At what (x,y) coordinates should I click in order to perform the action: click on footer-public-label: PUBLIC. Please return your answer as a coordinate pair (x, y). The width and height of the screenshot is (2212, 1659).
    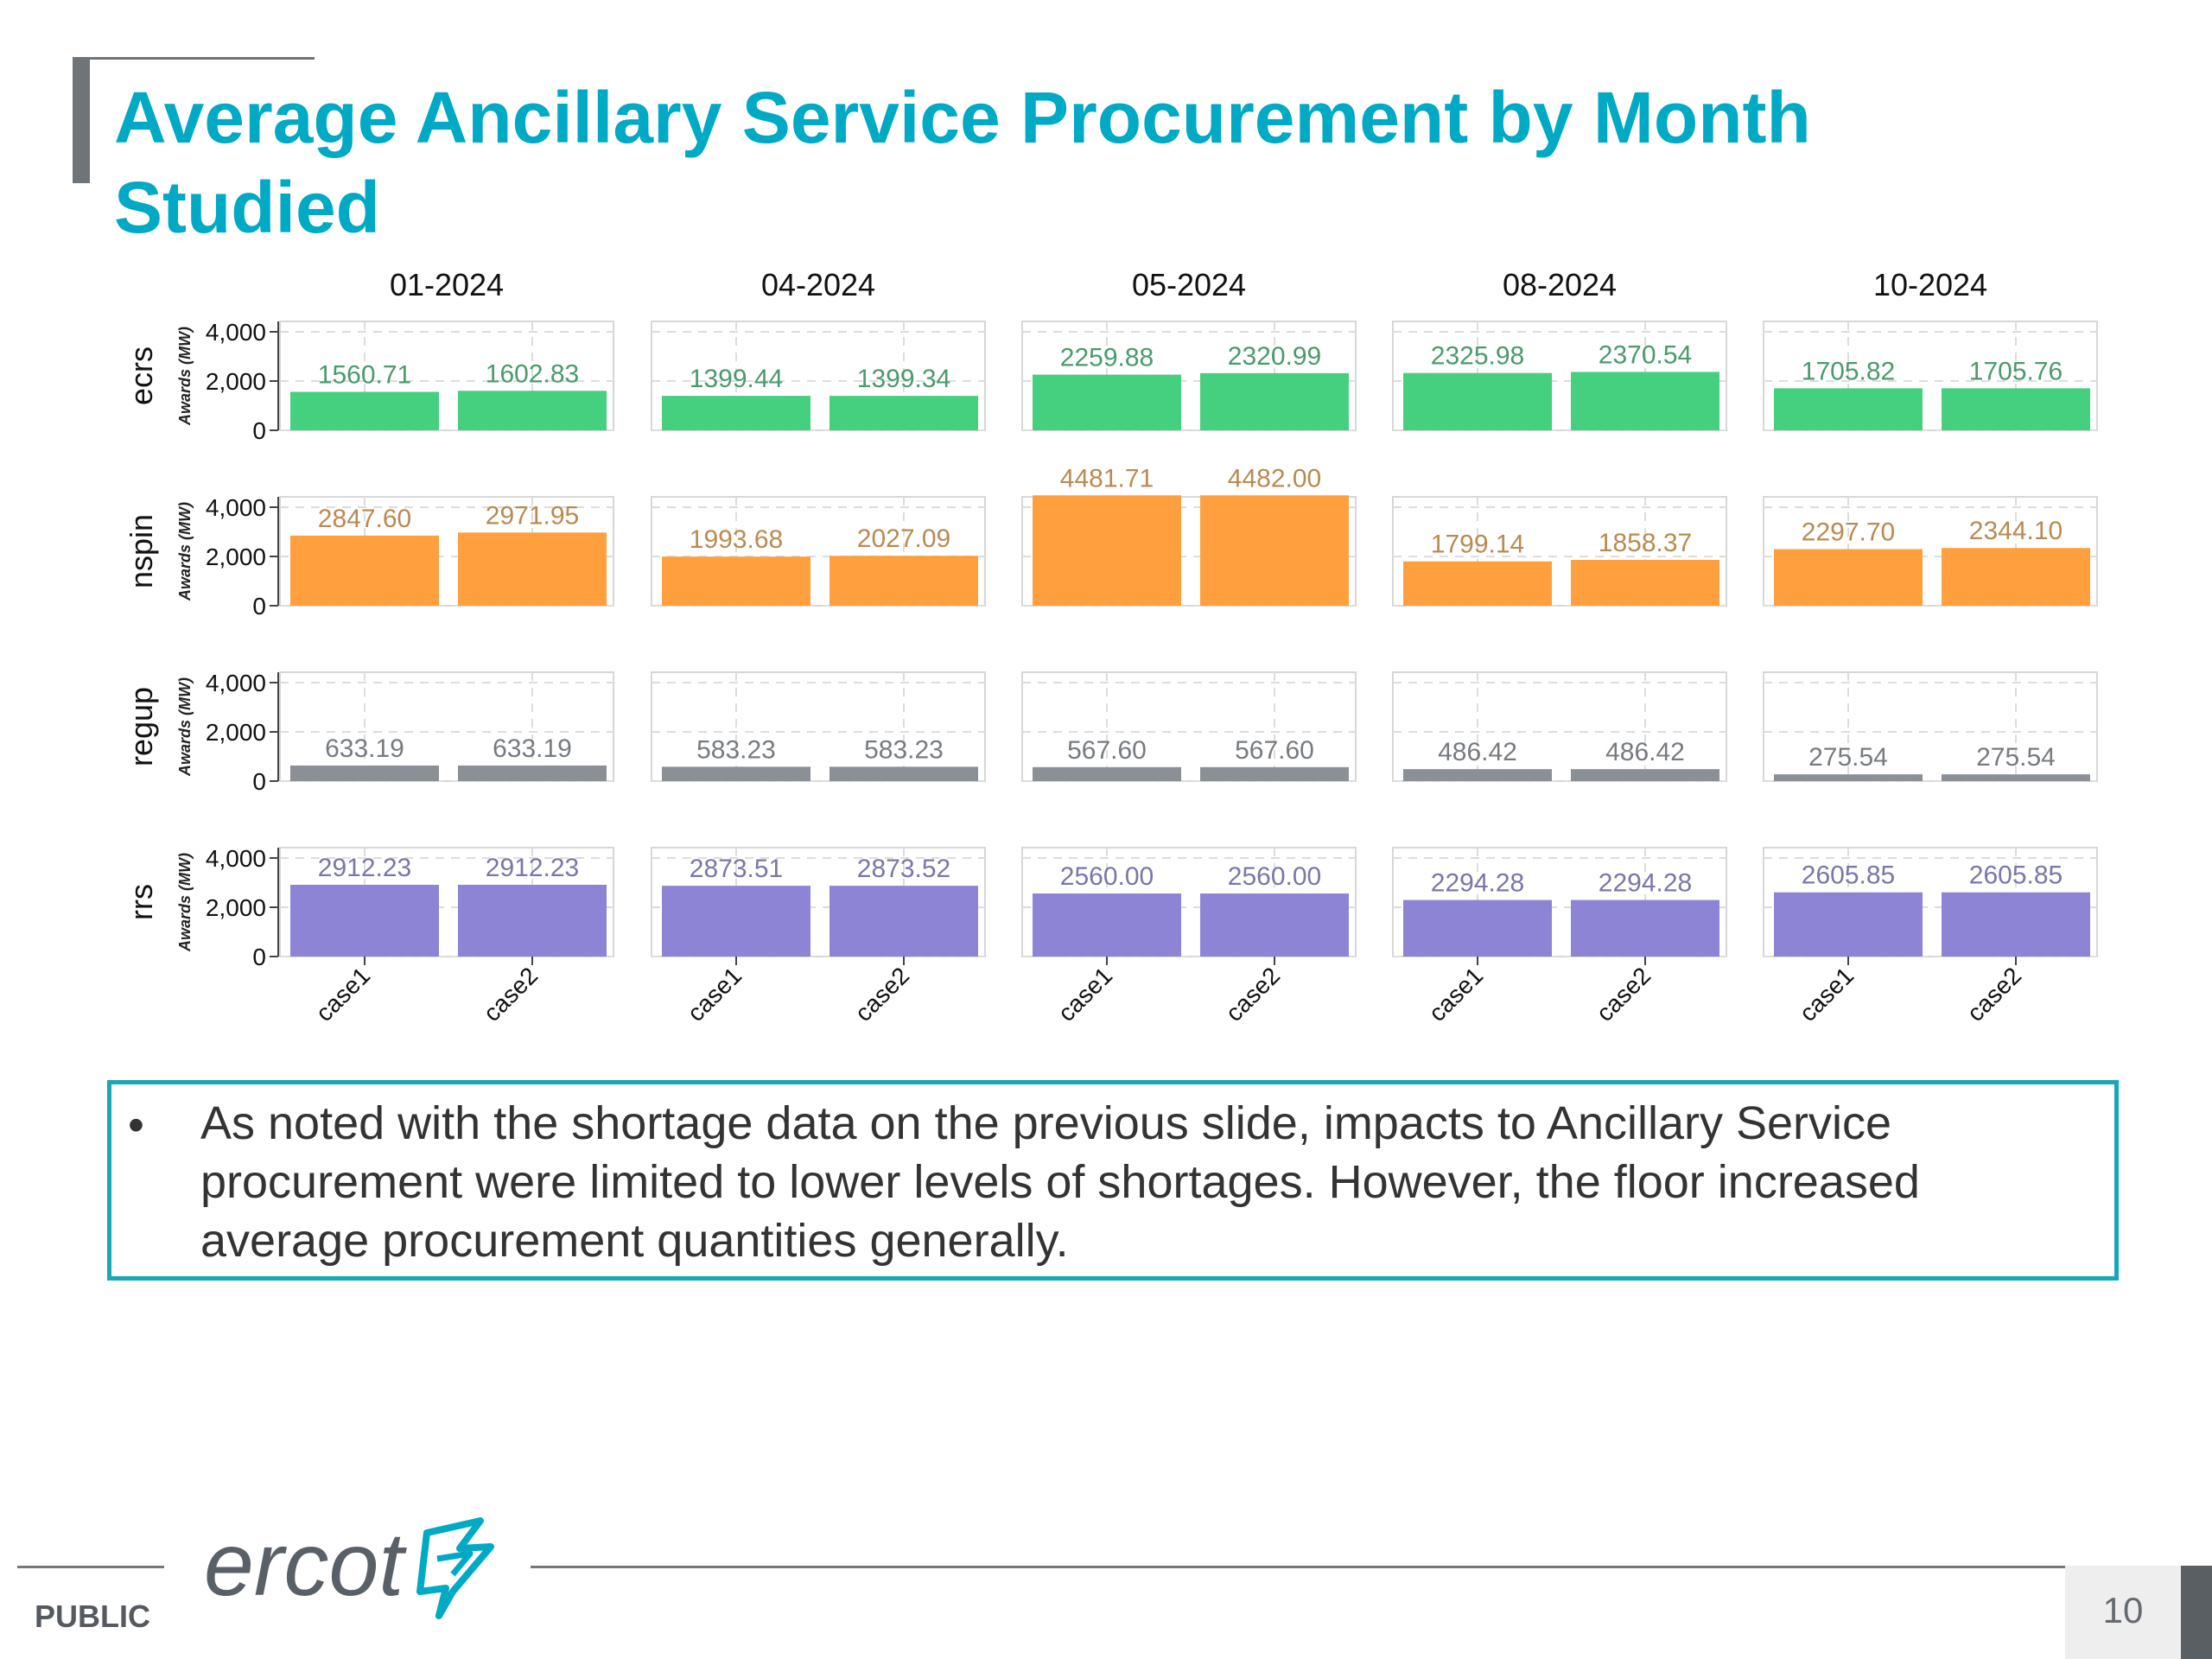
    Looking at the image, I should click on (92, 1616).